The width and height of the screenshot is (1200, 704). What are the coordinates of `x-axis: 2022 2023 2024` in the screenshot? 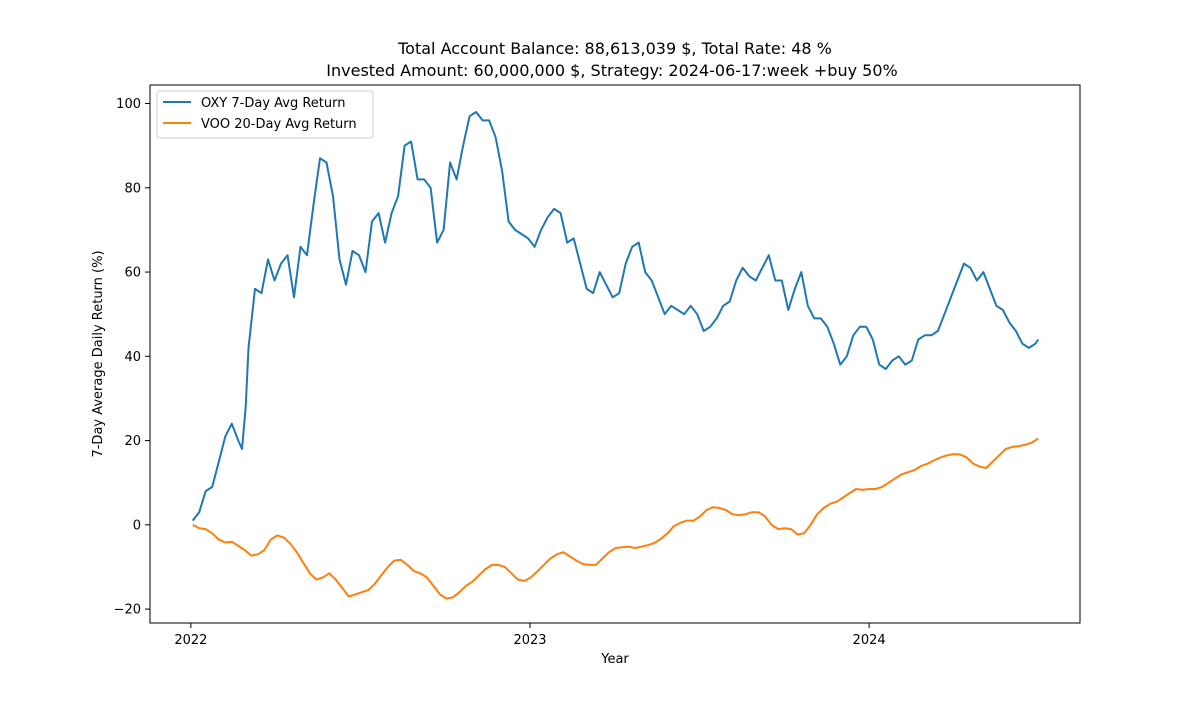 It's located at (530, 635).